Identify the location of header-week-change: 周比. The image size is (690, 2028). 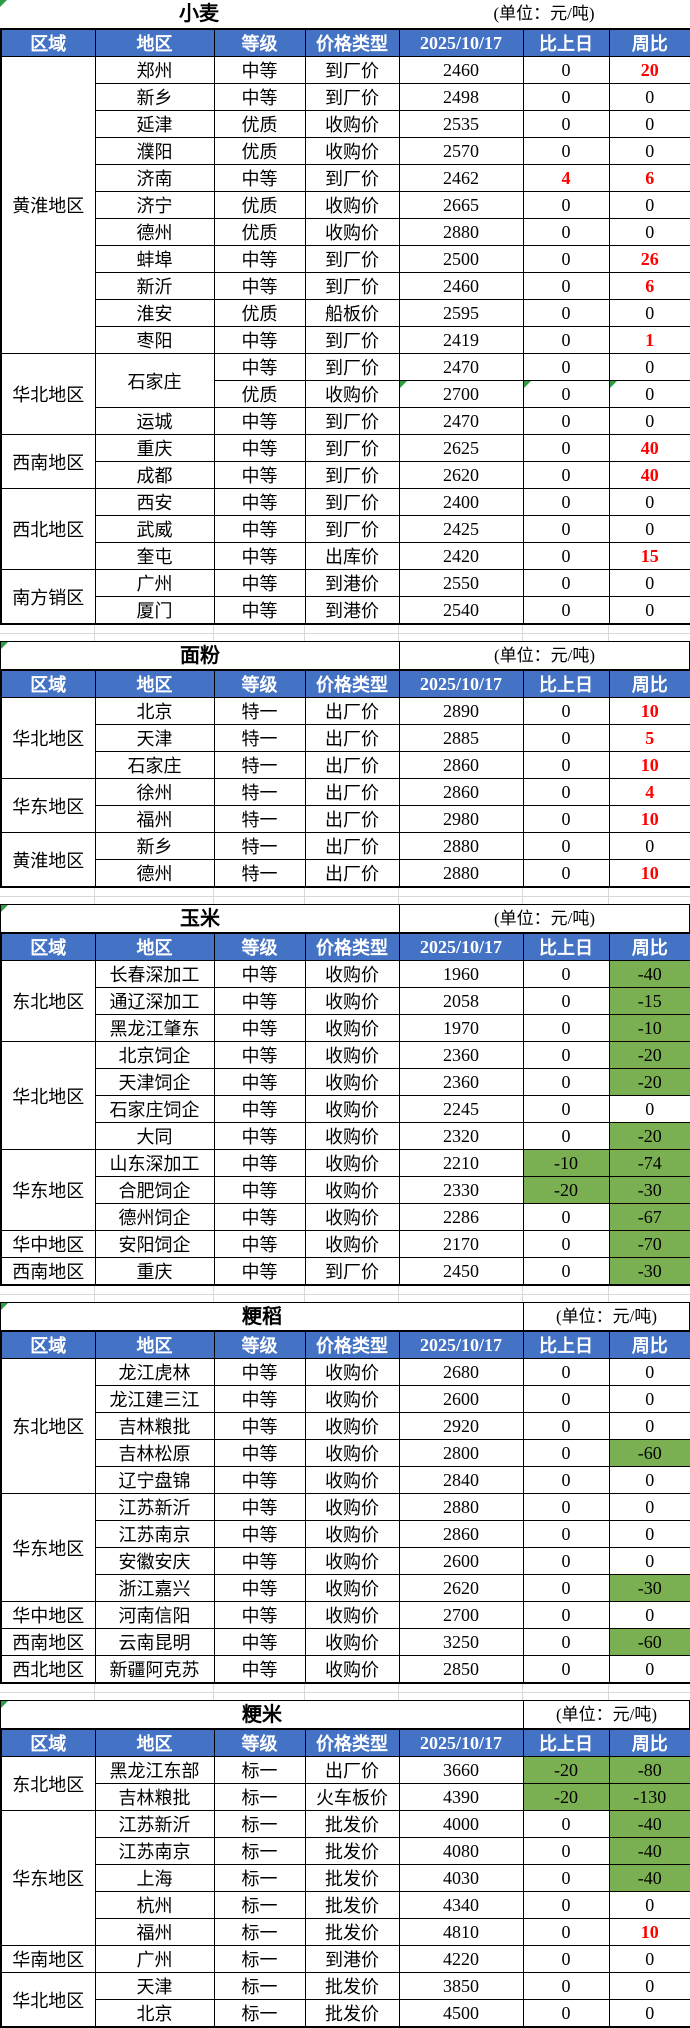
(649, 1742).